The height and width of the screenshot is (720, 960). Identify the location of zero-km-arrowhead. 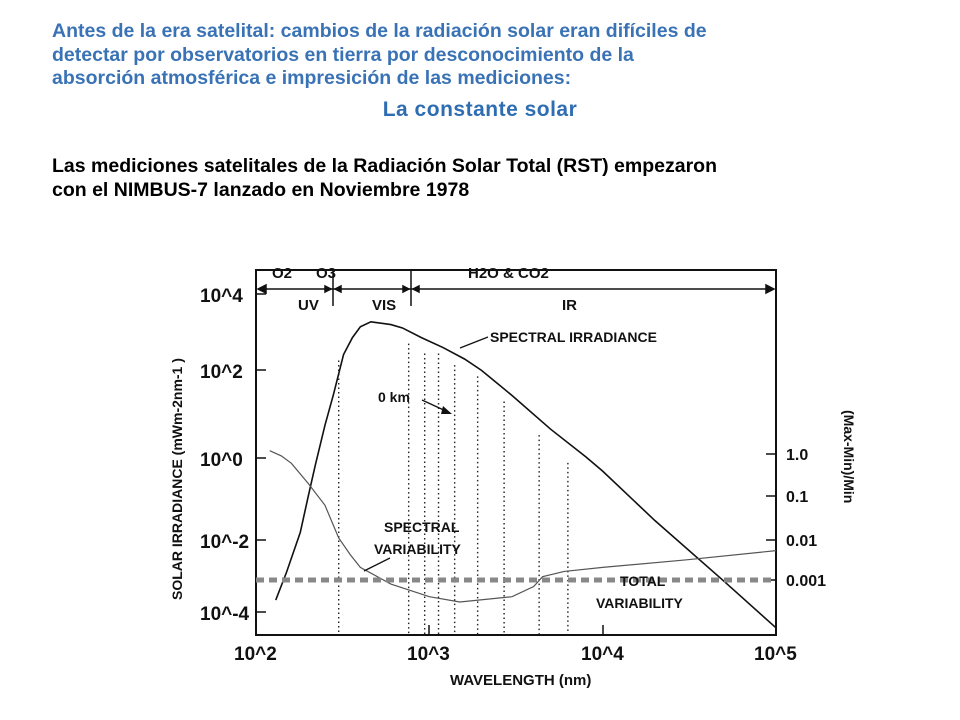
(446, 410).